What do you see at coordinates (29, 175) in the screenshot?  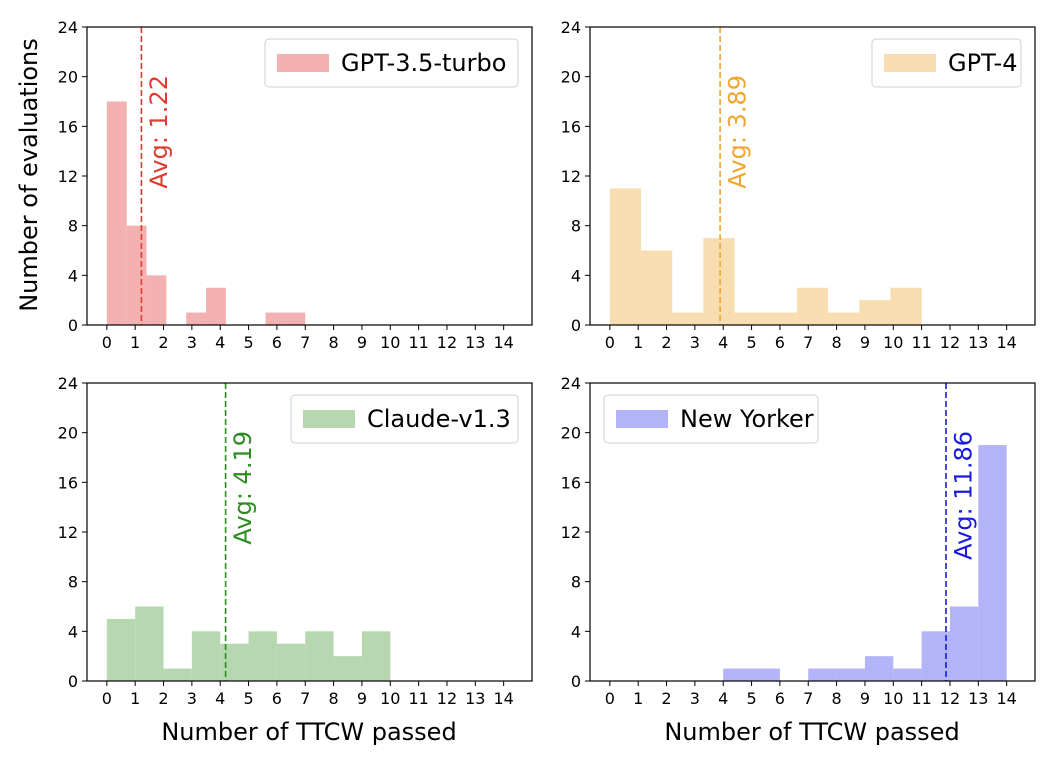 I see `y-axis-label: Number of evaluations` at bounding box center [29, 175].